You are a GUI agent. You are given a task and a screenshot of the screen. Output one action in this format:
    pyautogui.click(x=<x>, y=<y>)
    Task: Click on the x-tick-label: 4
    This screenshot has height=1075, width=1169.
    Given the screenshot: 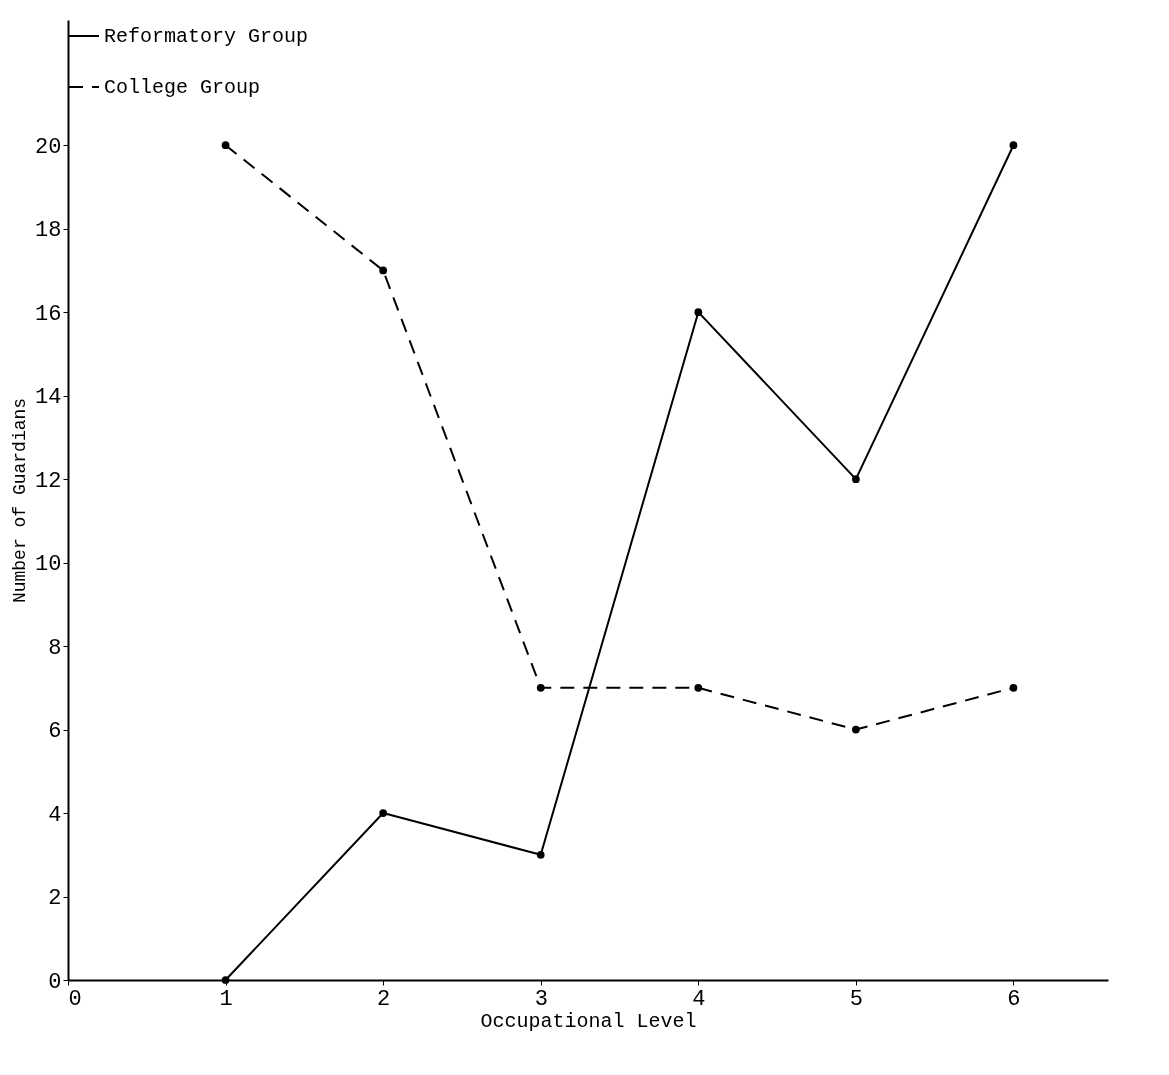 What is the action you would take?
    pyautogui.click(x=699, y=999)
    